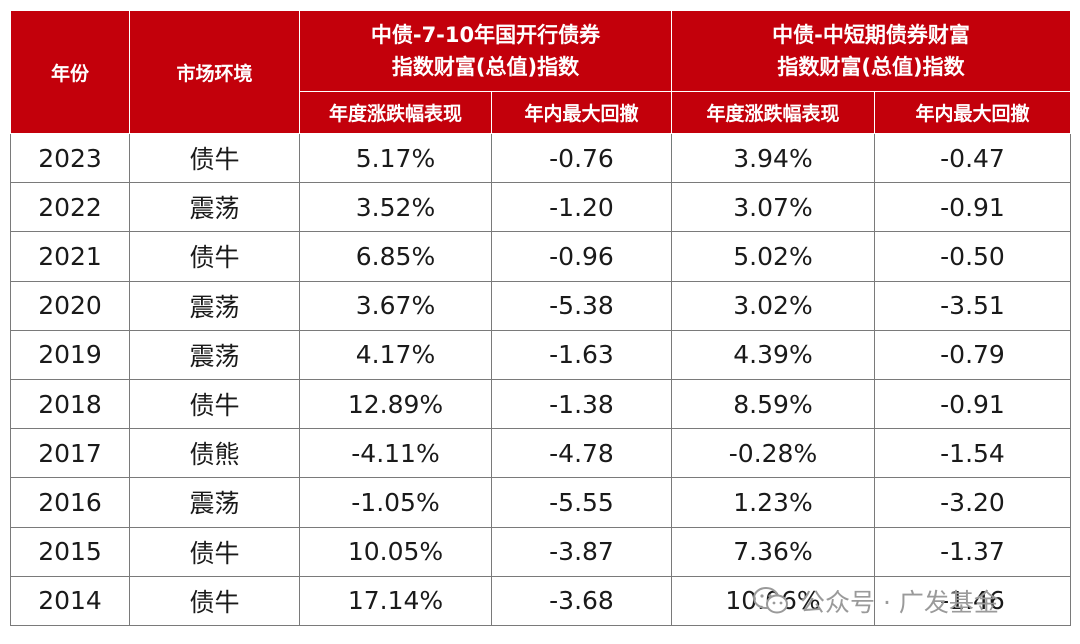  I want to click on index-2-drawdown-cell: -1.54, so click(972, 453).